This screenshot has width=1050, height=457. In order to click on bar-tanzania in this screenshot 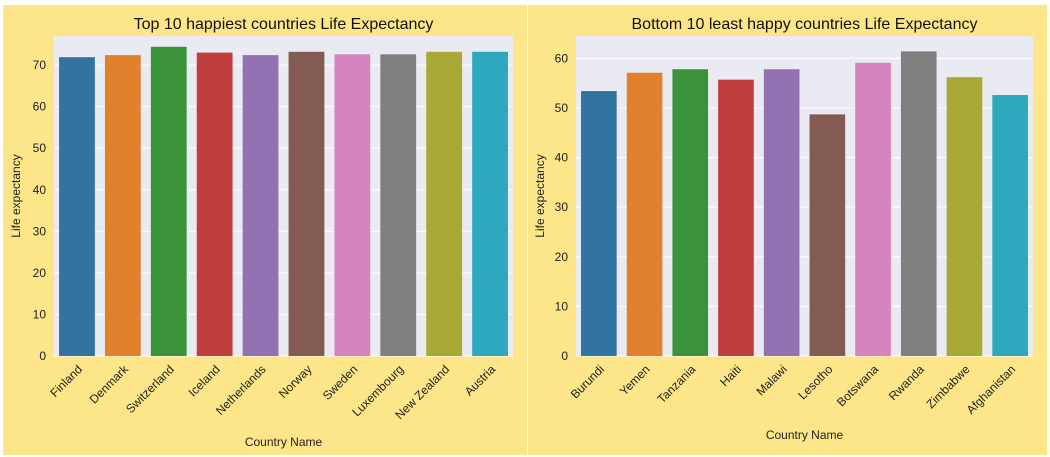, I will do `click(690, 213)`.